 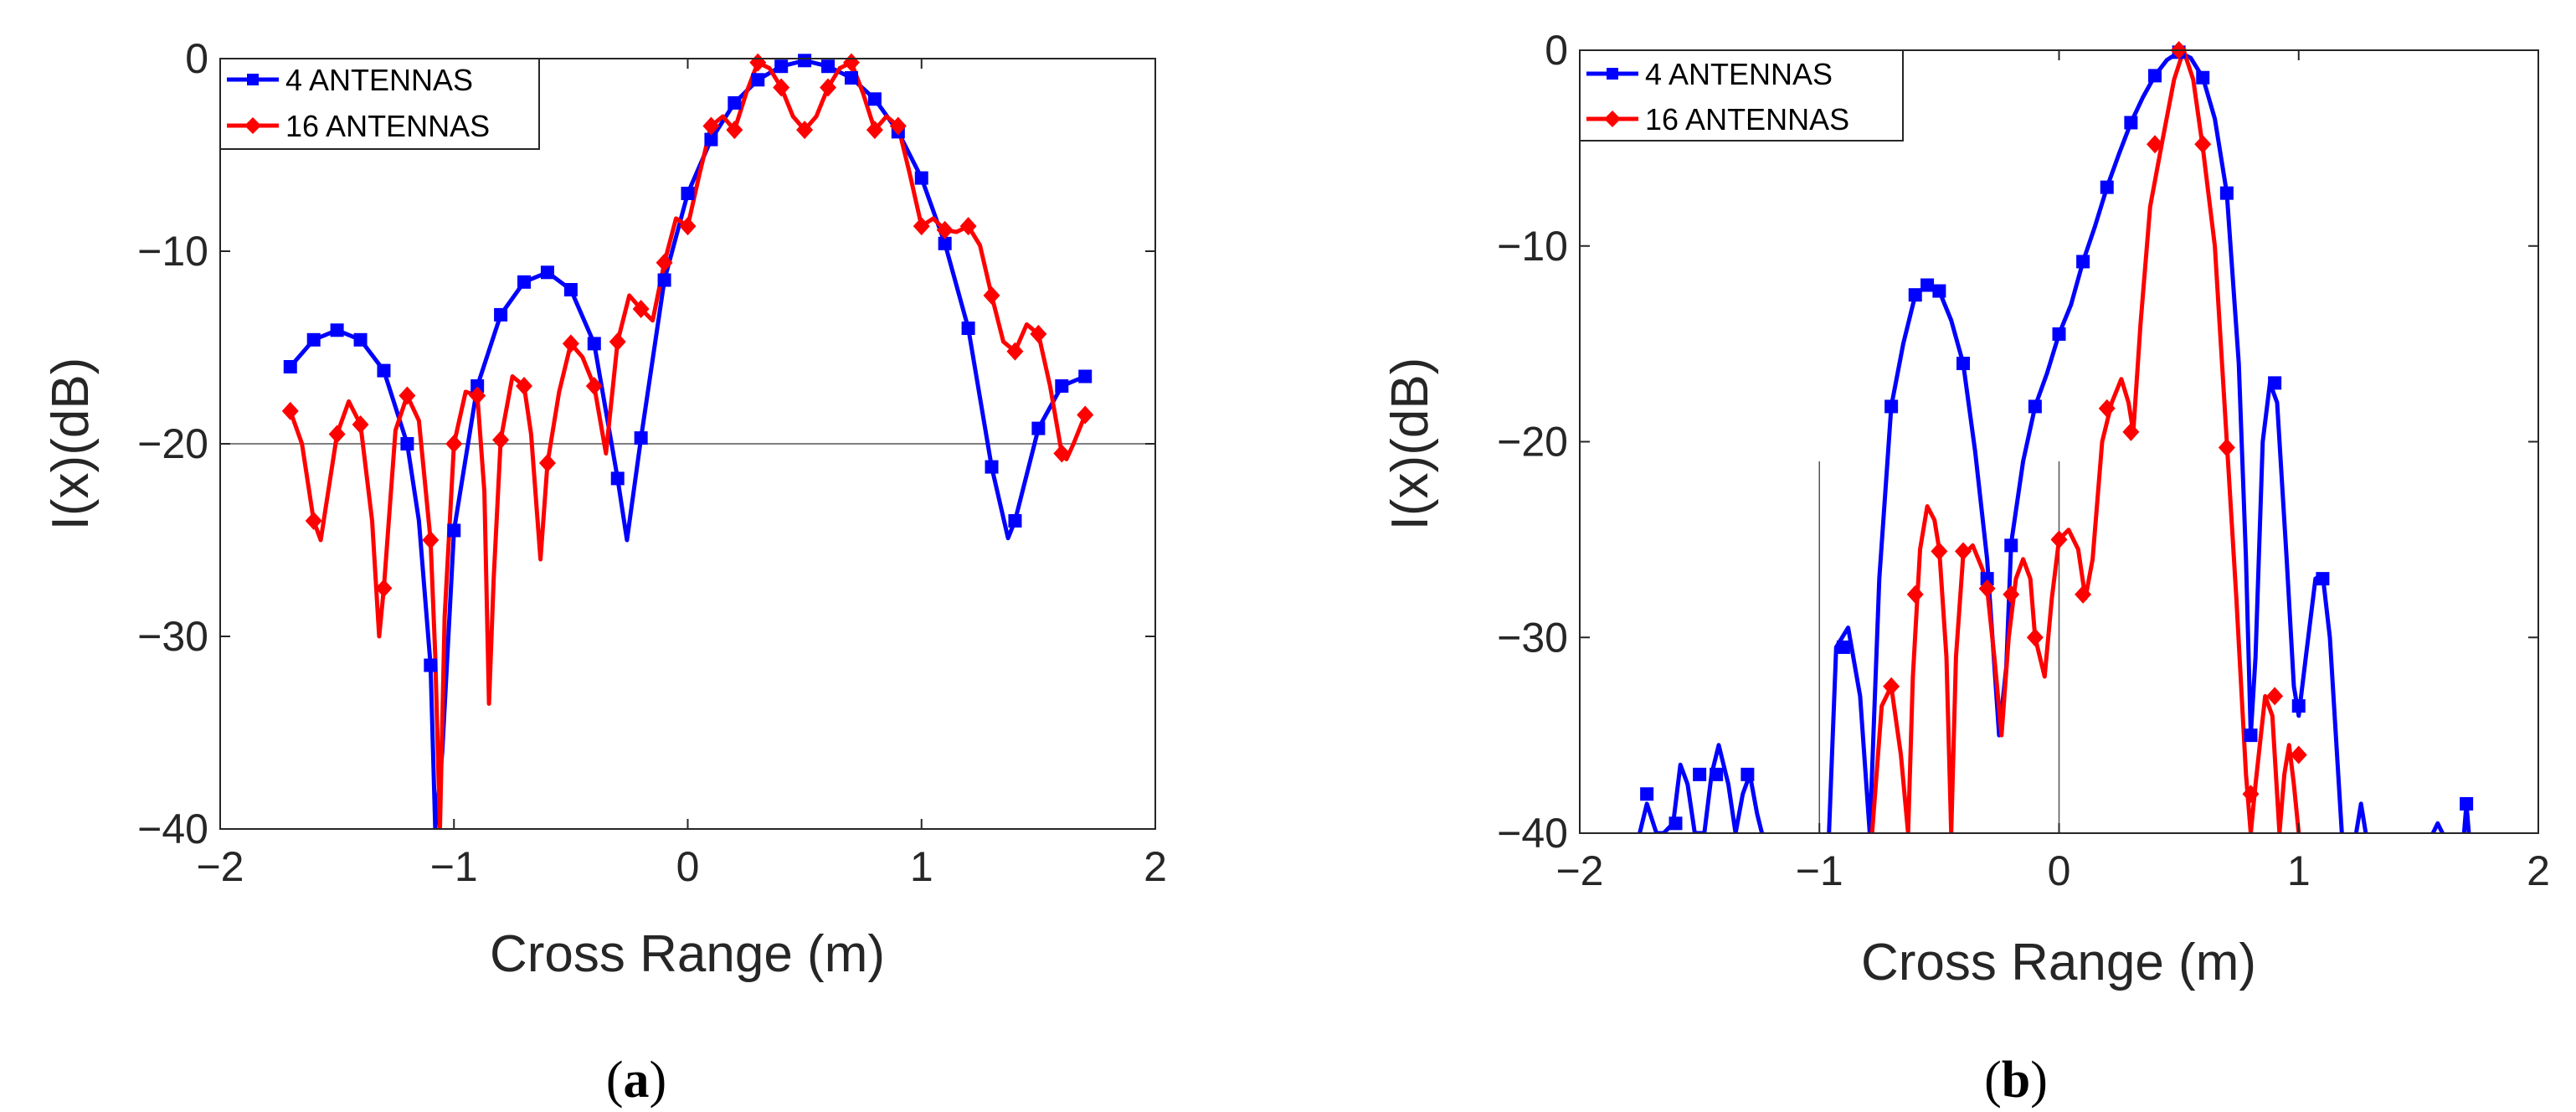 What do you see at coordinates (2085, 440) in the screenshot?
I see `series-line-16-antennas-b` at bounding box center [2085, 440].